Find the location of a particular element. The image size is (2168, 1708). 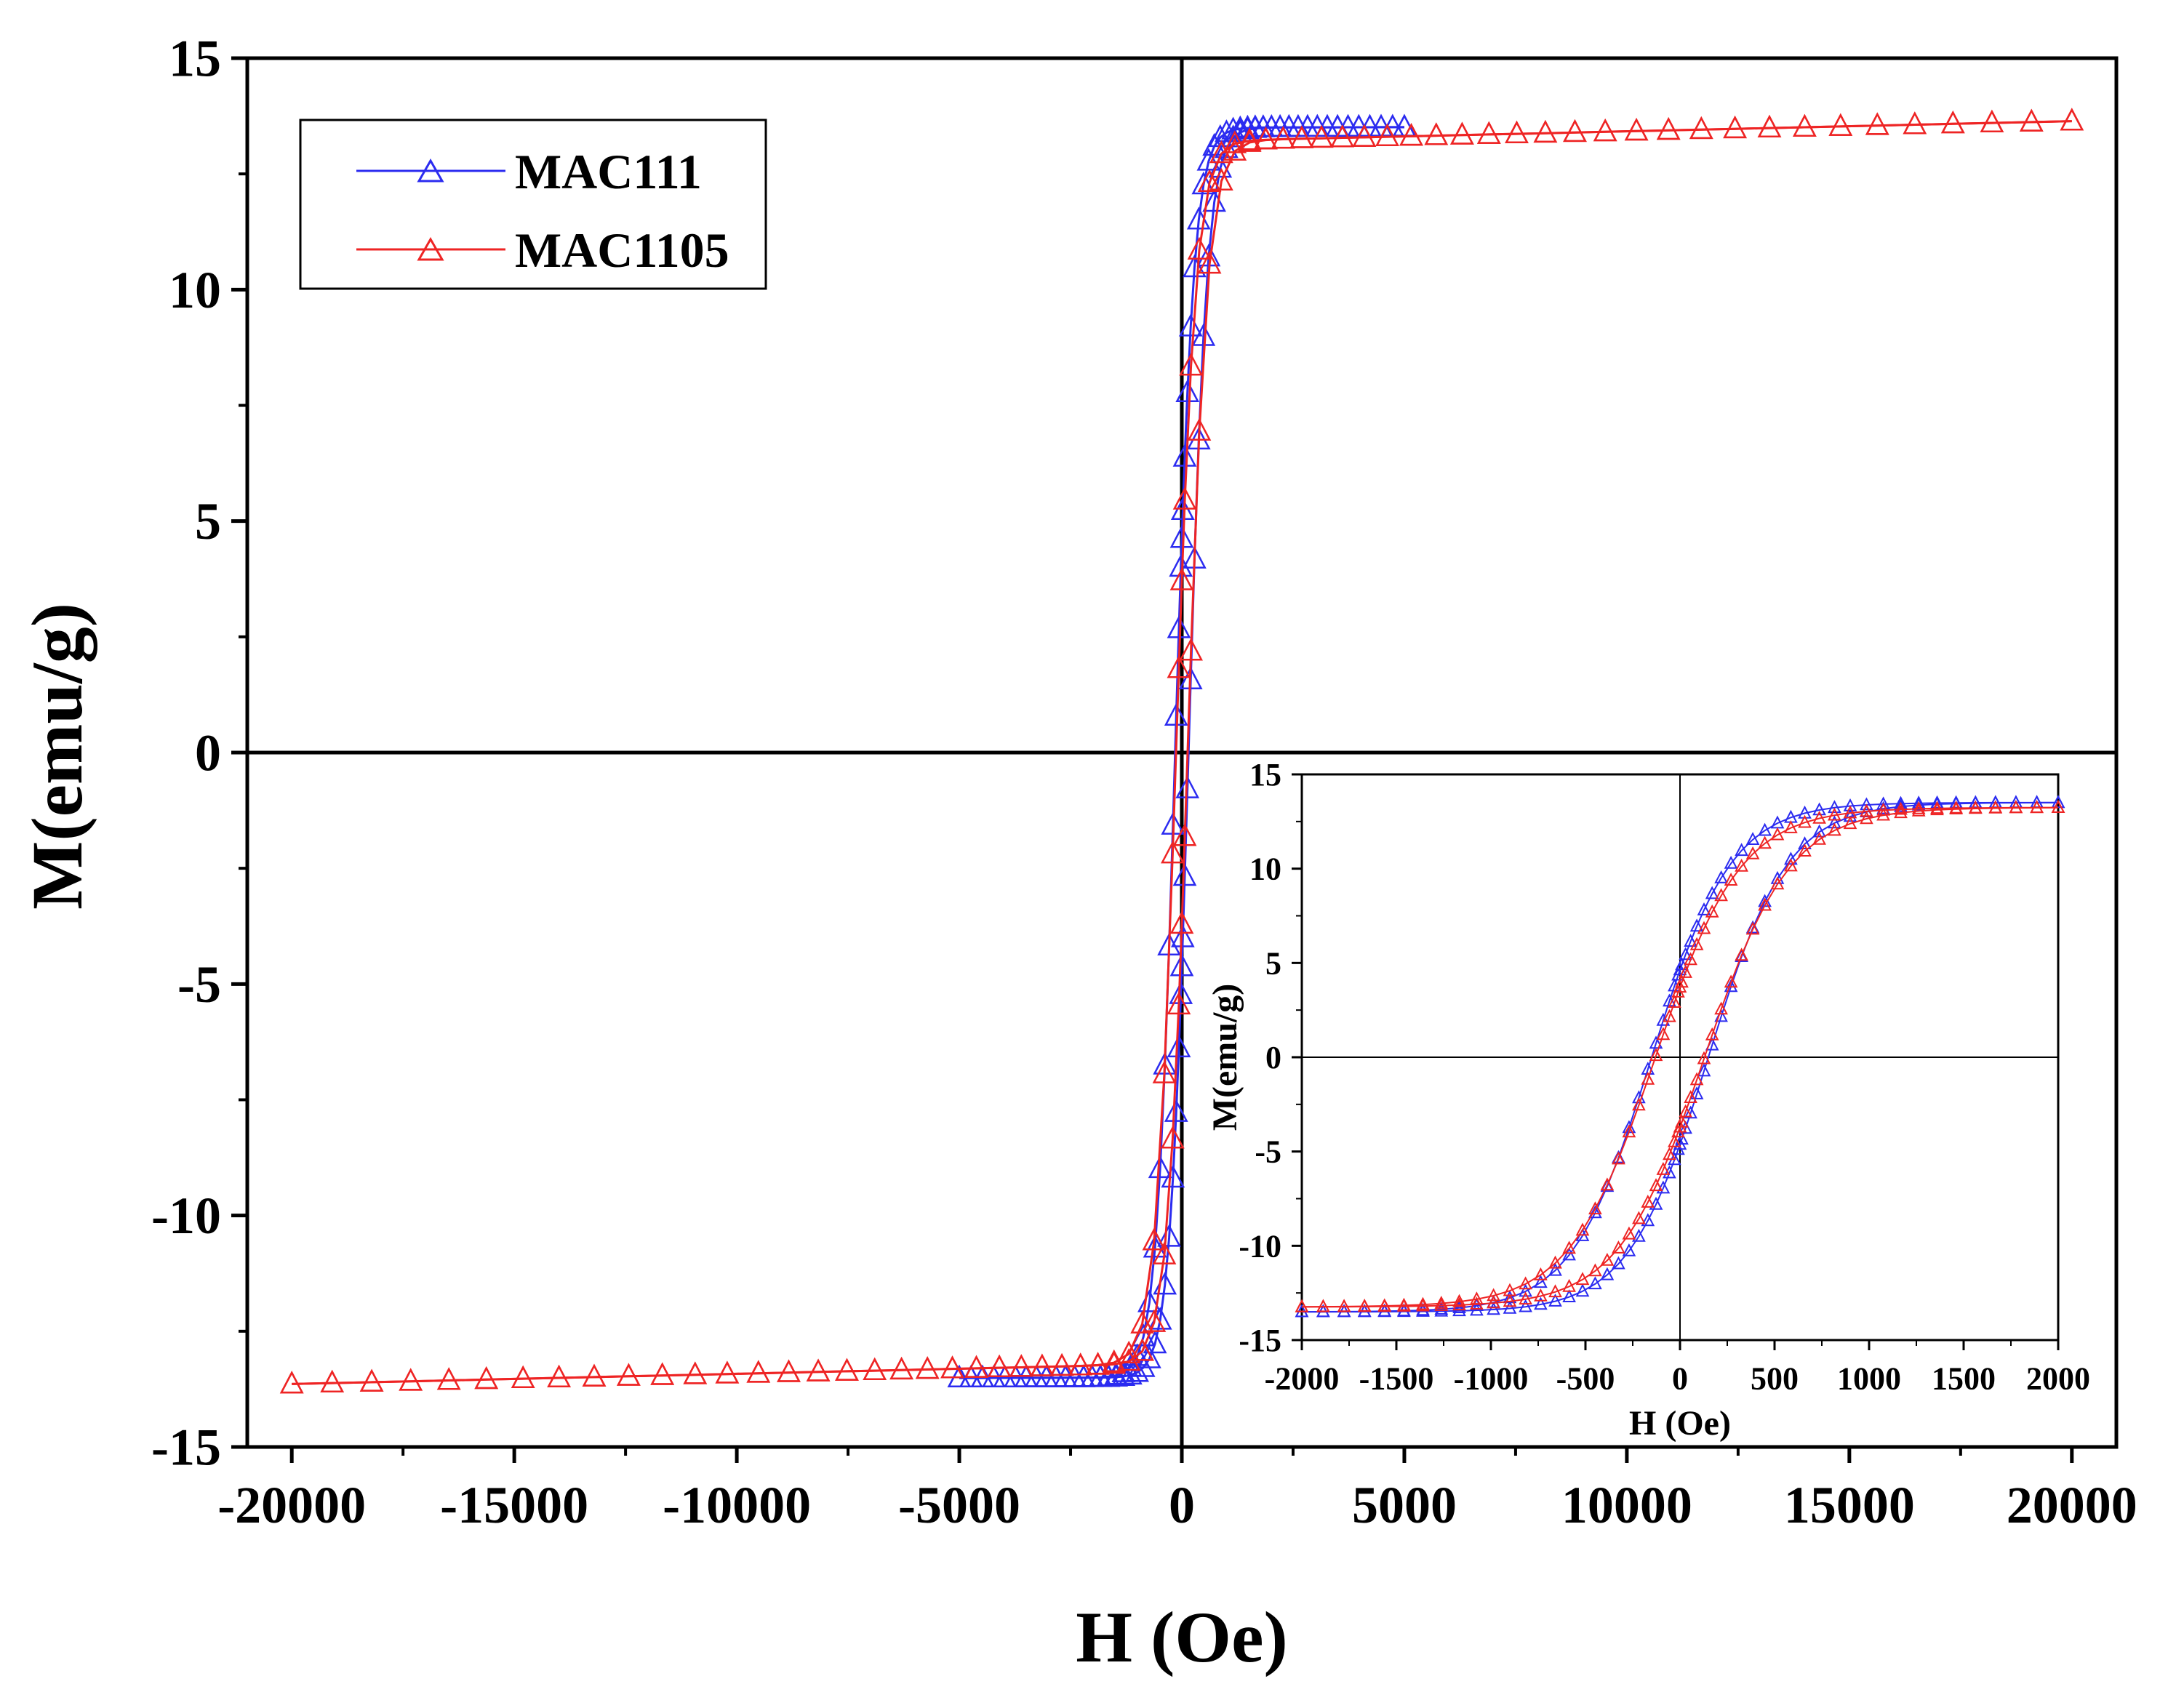

main-x-tick-label: -15000 is located at coordinates (514, 1505).